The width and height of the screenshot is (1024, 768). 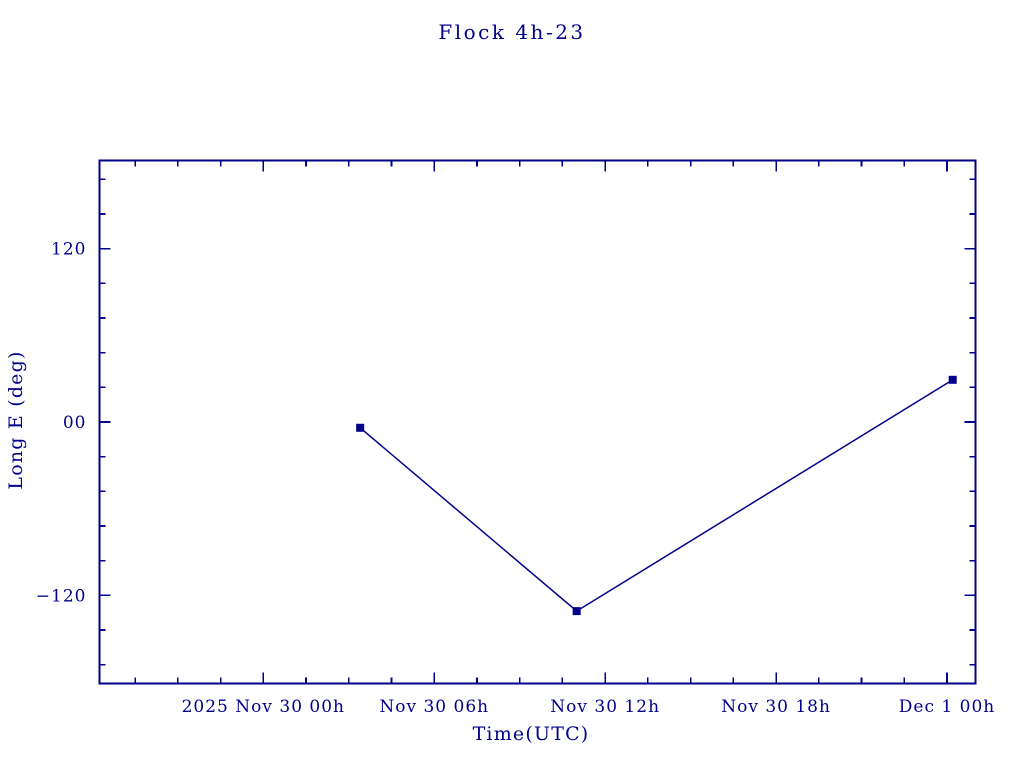 I want to click on x-tick-label: Dec 1 00h, so click(x=947, y=707).